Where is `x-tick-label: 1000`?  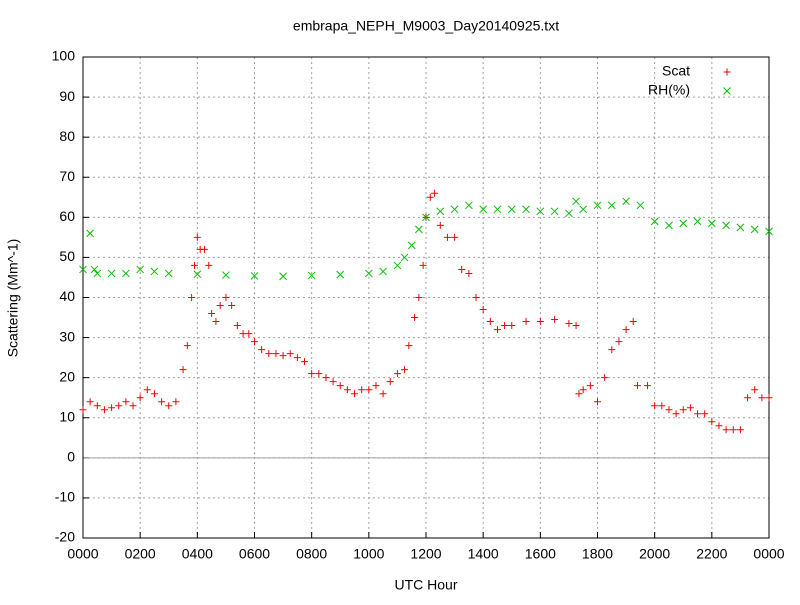 x-tick-label: 1000 is located at coordinates (368, 554).